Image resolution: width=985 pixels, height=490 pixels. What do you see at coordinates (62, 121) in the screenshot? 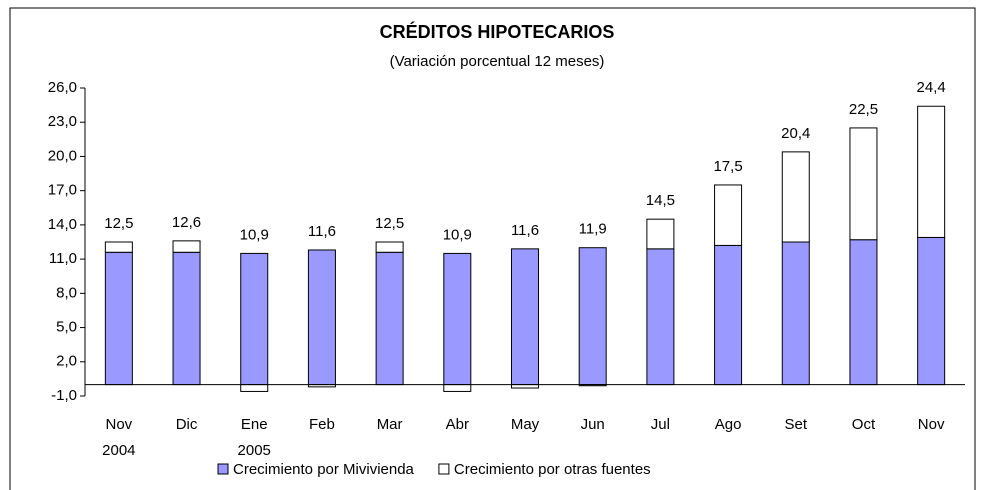
I see `y-tick-label: 23,0` at bounding box center [62, 121].